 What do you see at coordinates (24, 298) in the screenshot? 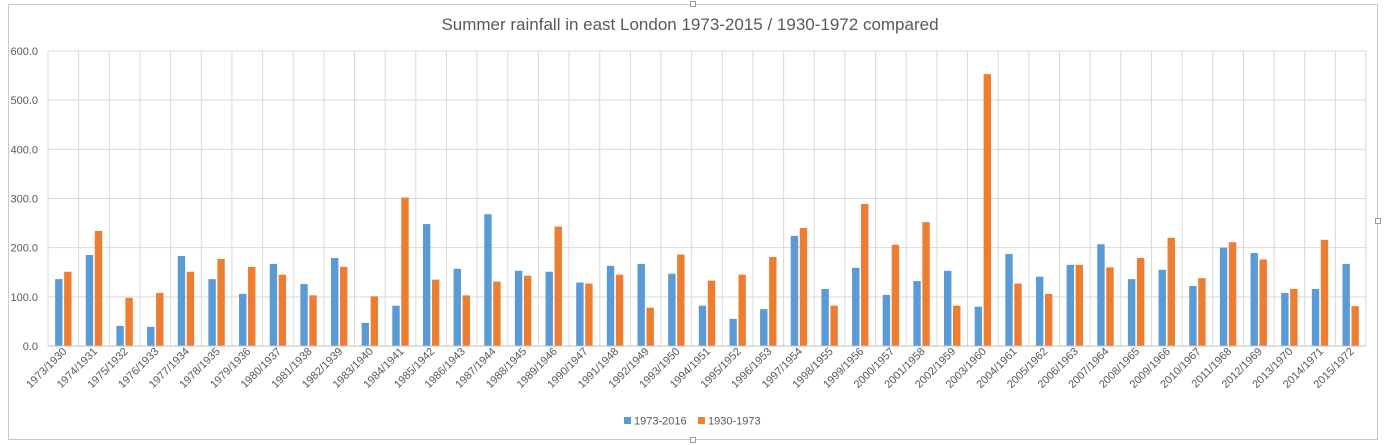
I see `y-tick-label: 100.0` at bounding box center [24, 298].